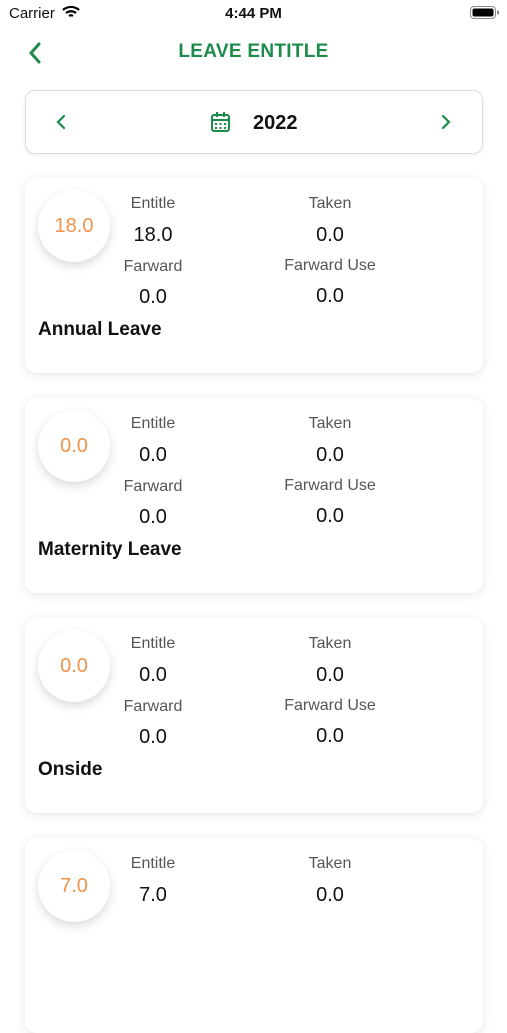 The height and width of the screenshot is (1033, 507). I want to click on entitle-value: 7.0, so click(153, 895).